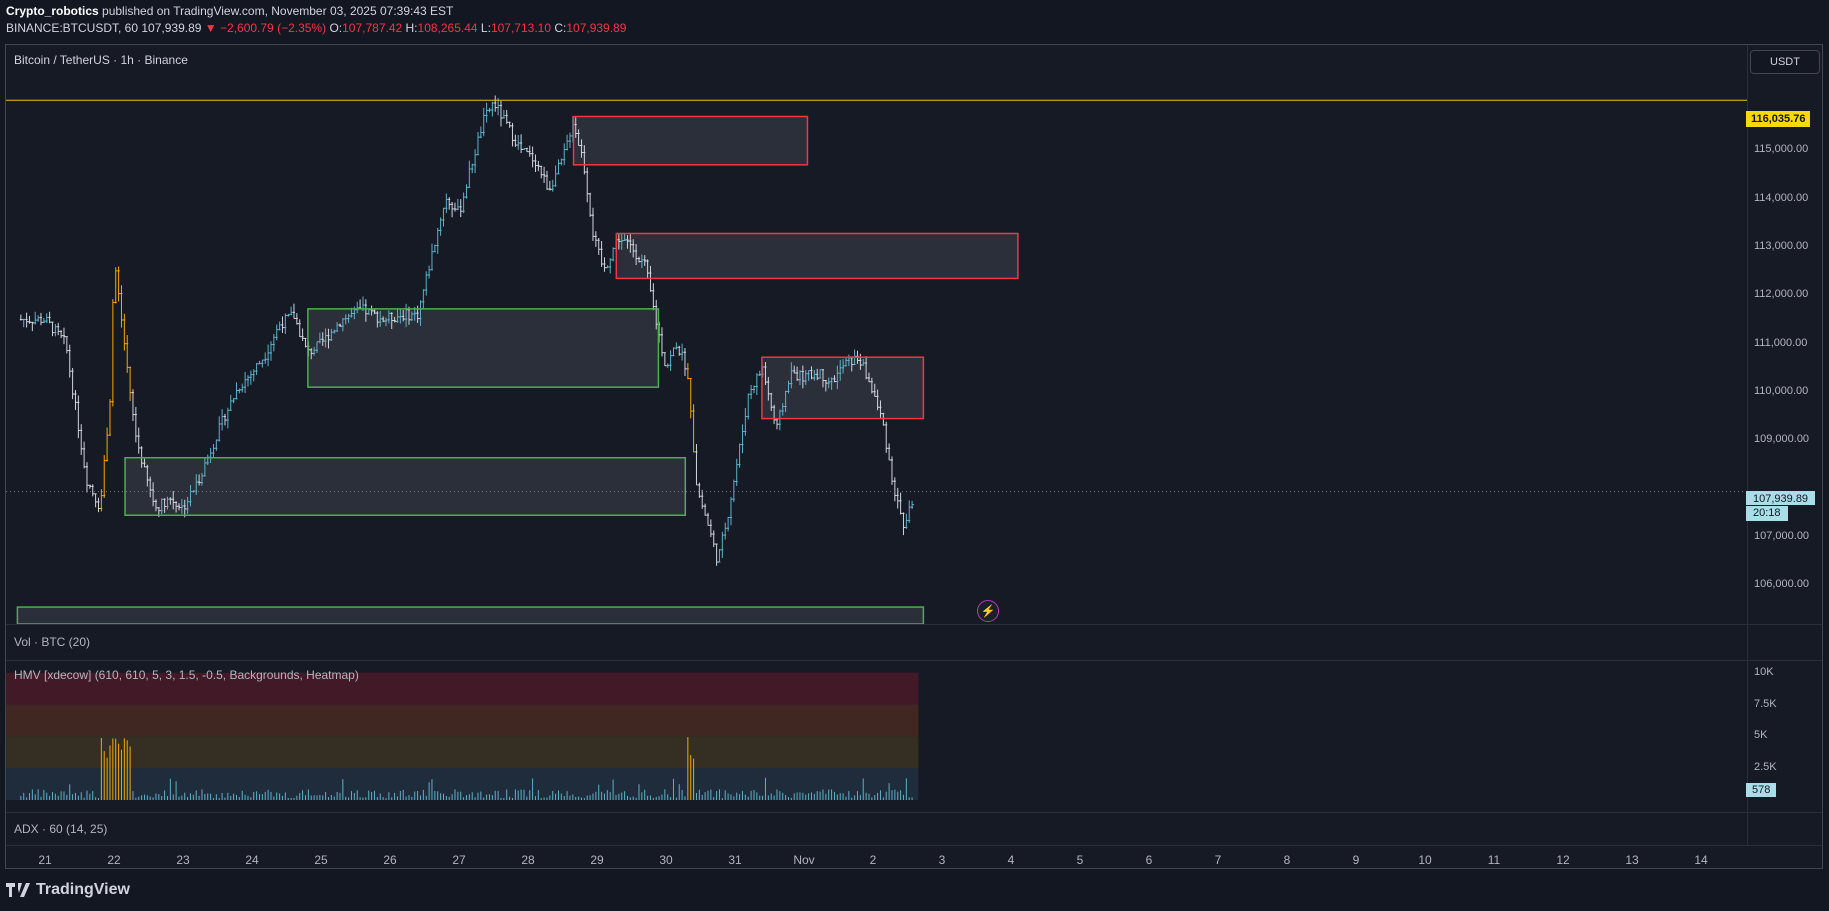  I want to click on time-axis-tick: 29, so click(597, 860).